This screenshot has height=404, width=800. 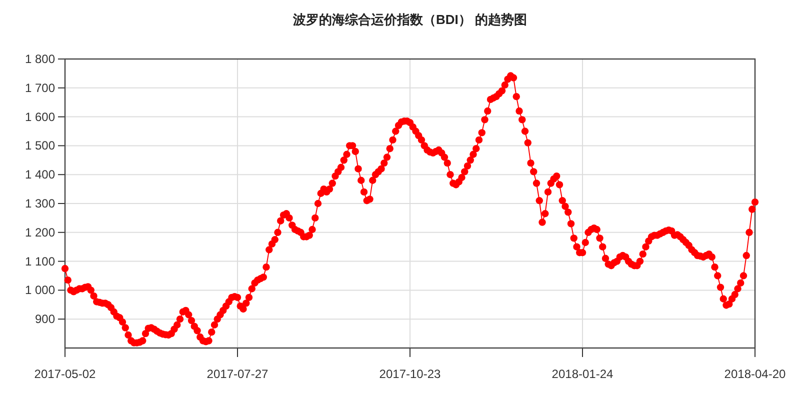 I want to click on y-tick-label: 1 800, so click(x=40, y=59).